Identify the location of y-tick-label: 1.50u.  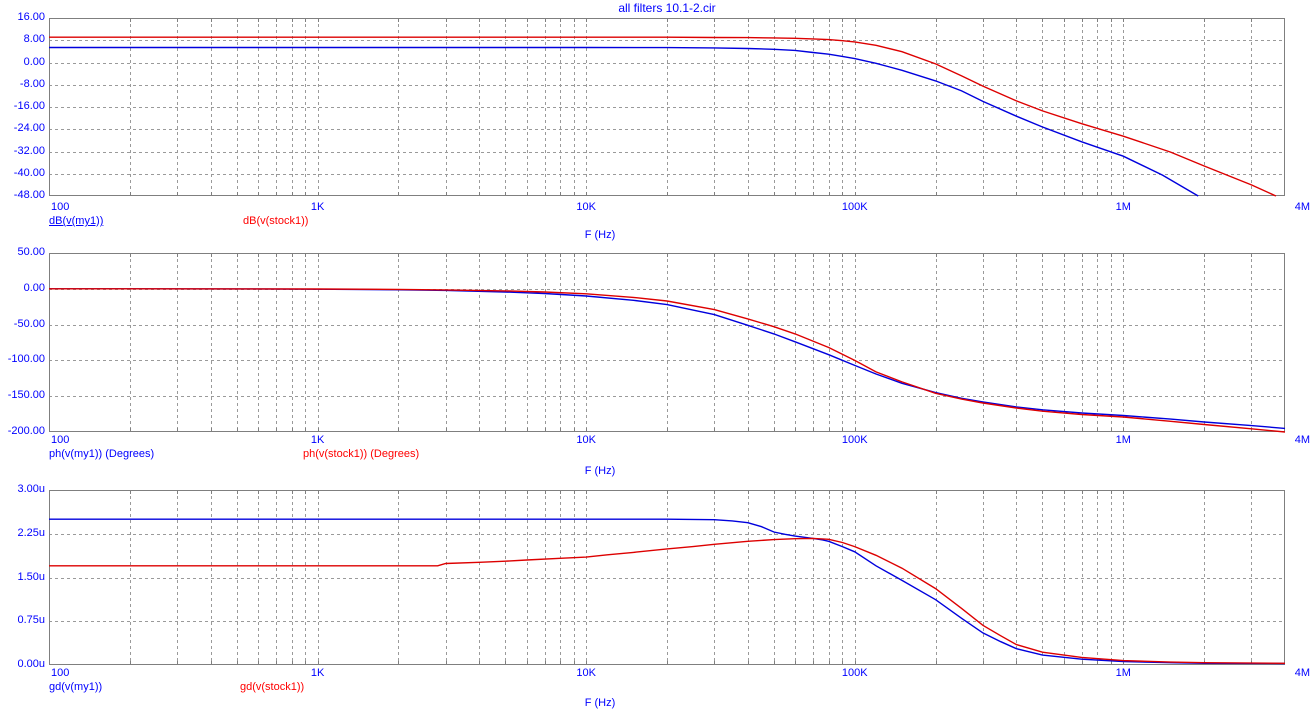
(31, 576).